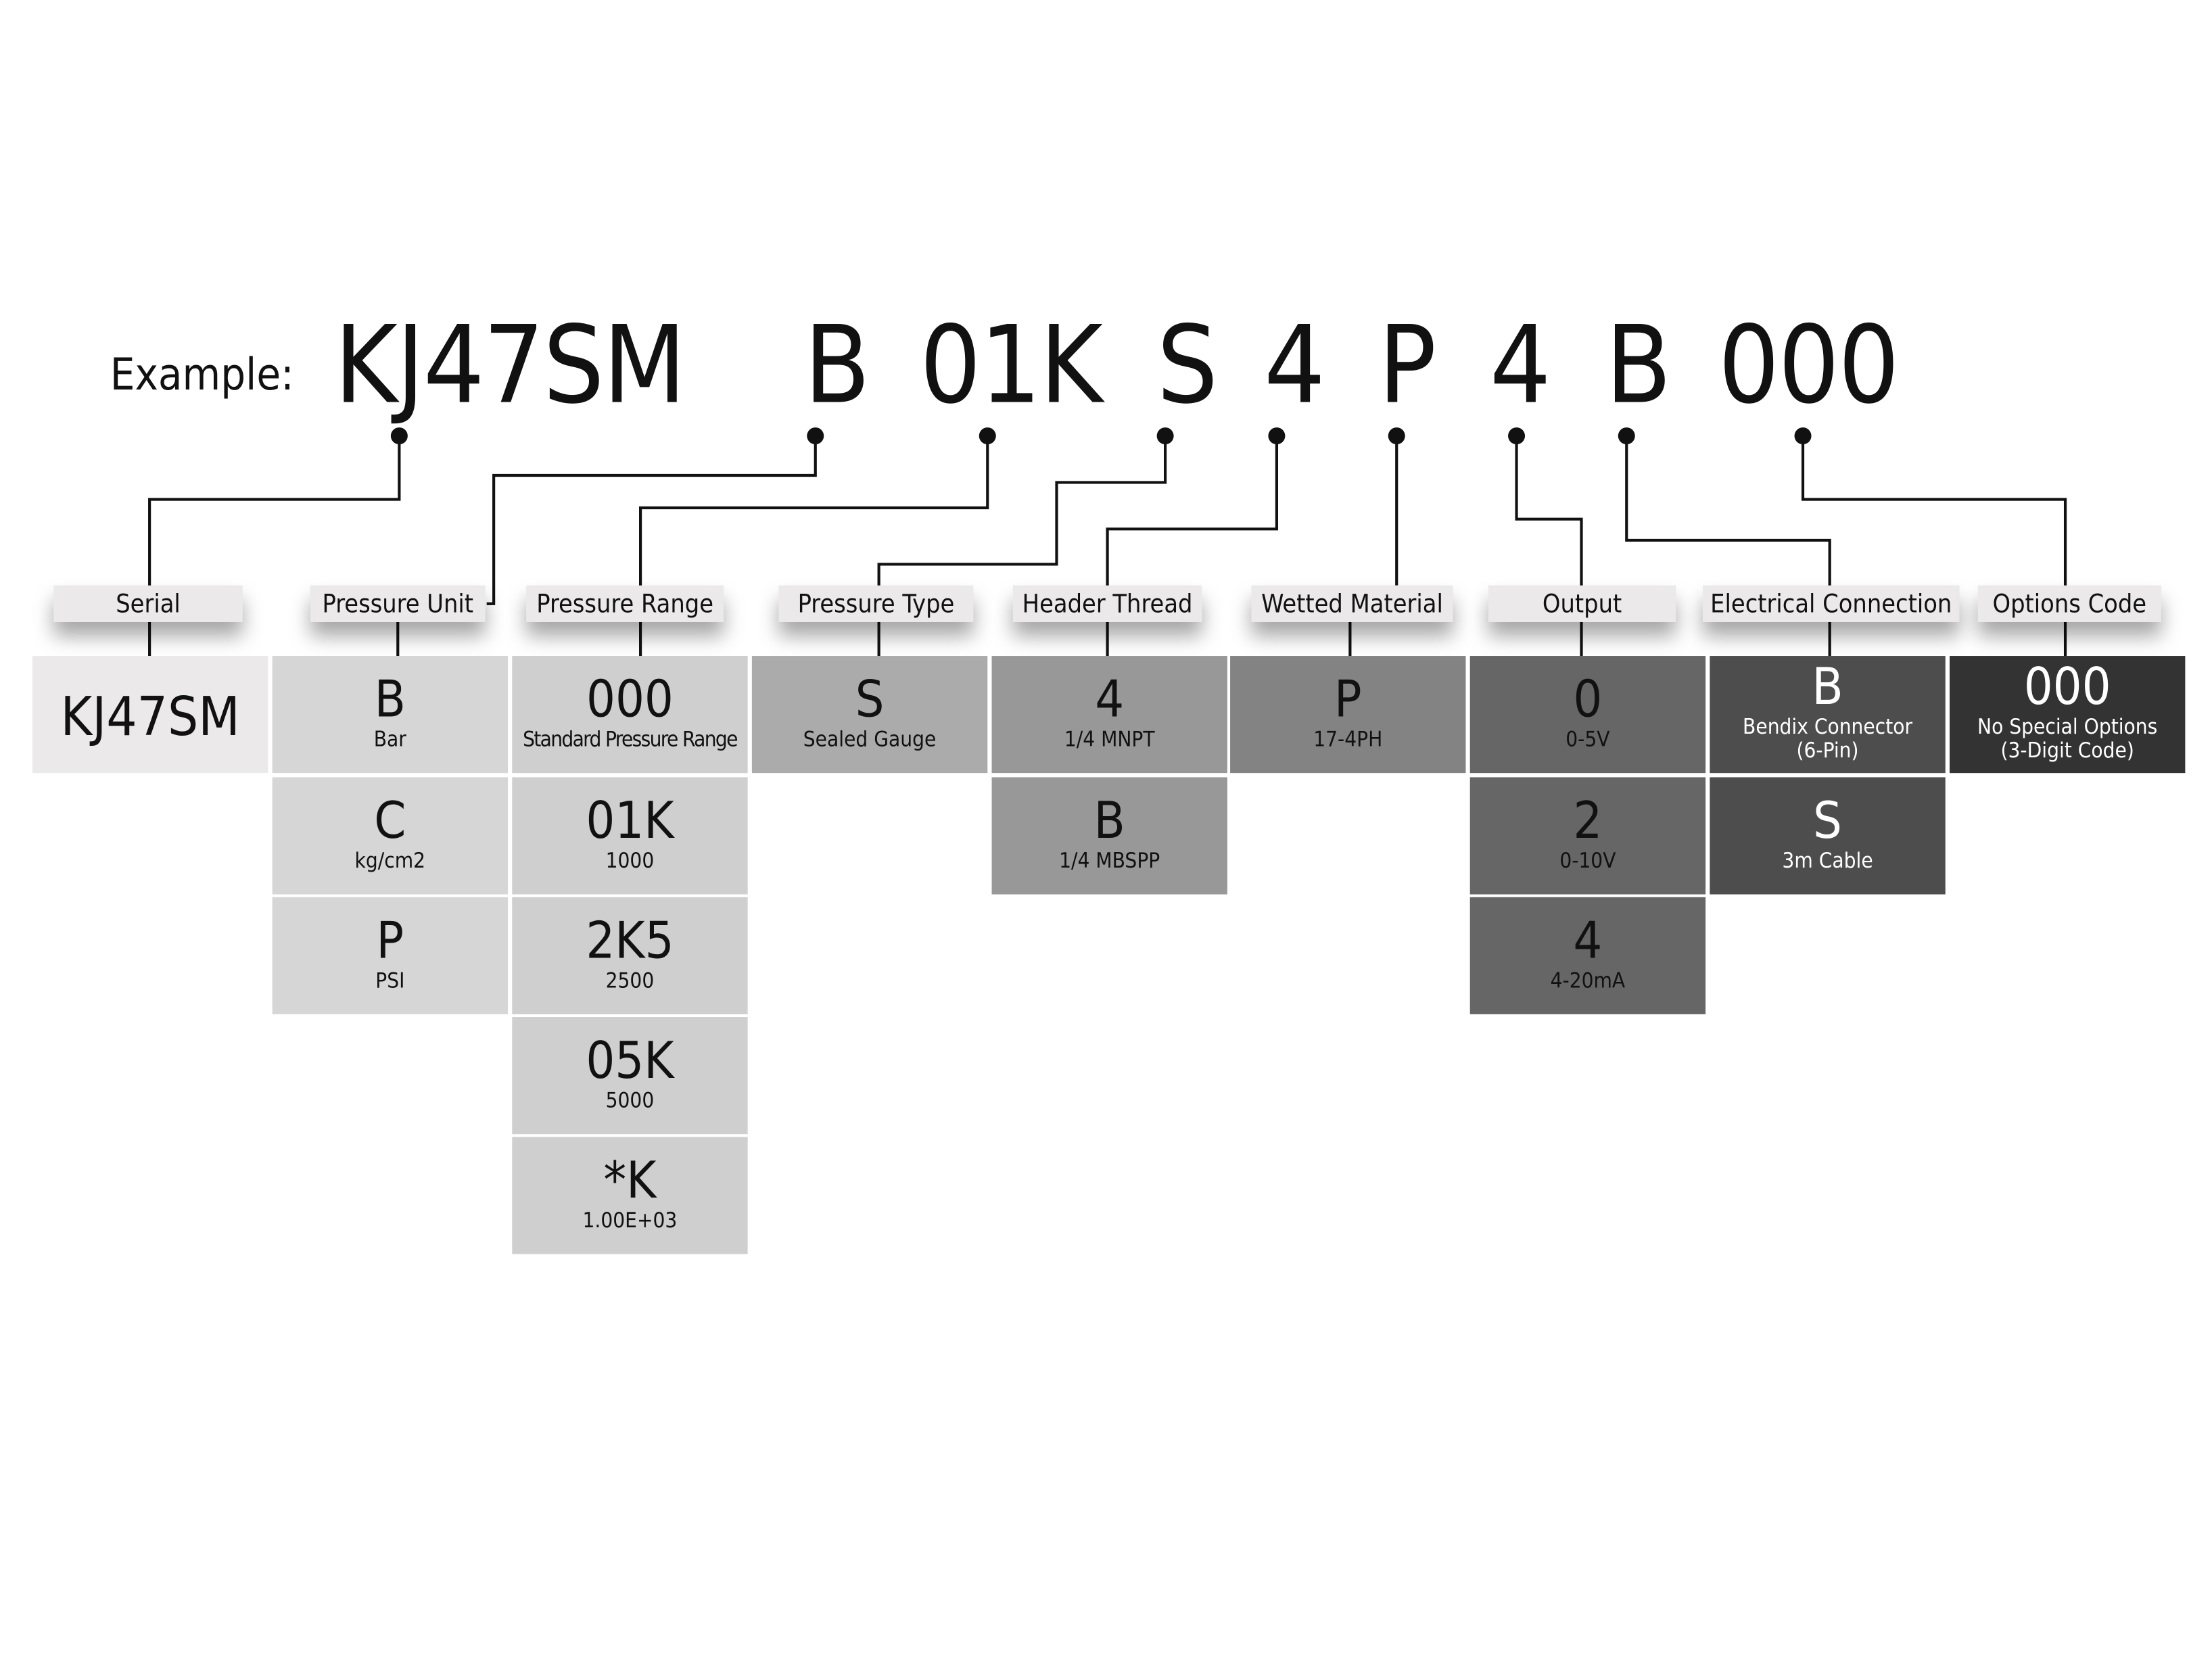 Image resolution: width=2212 pixels, height=1677 pixels. I want to click on option-description: 0-5V, so click(1588, 739).